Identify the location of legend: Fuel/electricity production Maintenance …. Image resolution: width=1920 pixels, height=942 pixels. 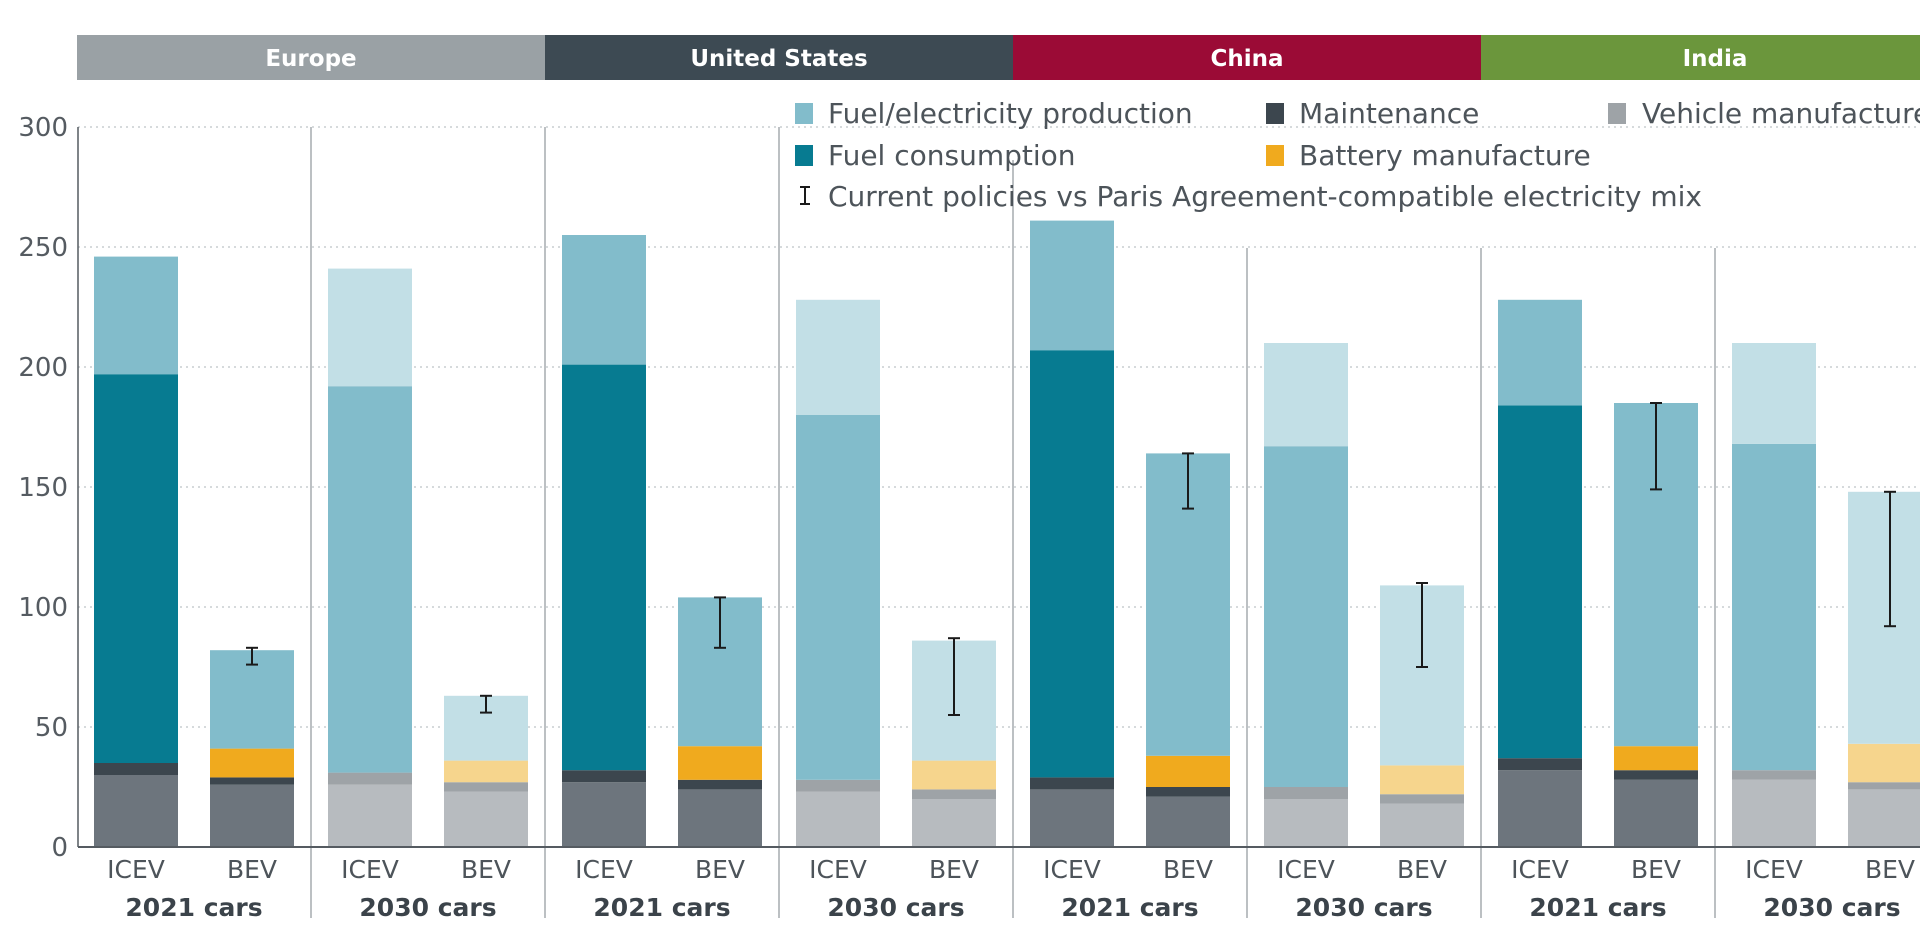
(1357, 155).